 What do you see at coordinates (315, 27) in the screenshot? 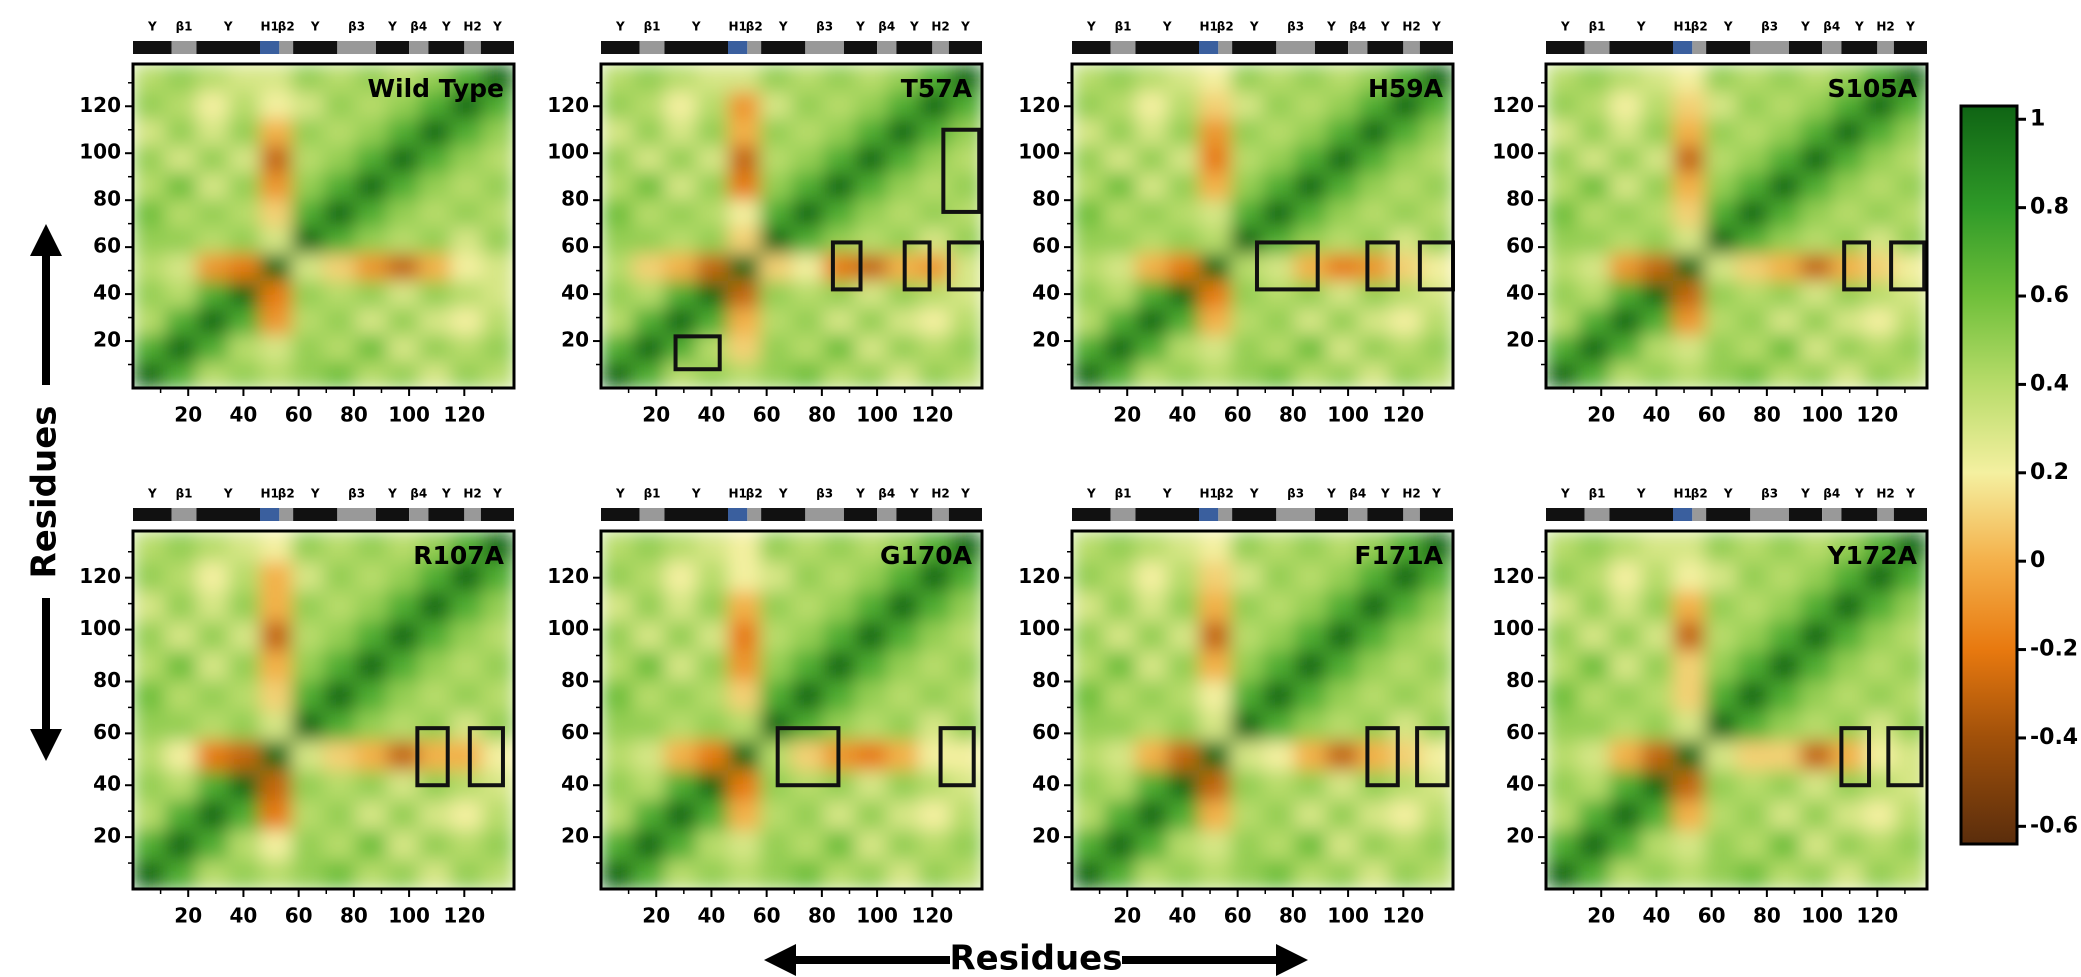
I see `secondary-structure-label: Y` at bounding box center [315, 27].